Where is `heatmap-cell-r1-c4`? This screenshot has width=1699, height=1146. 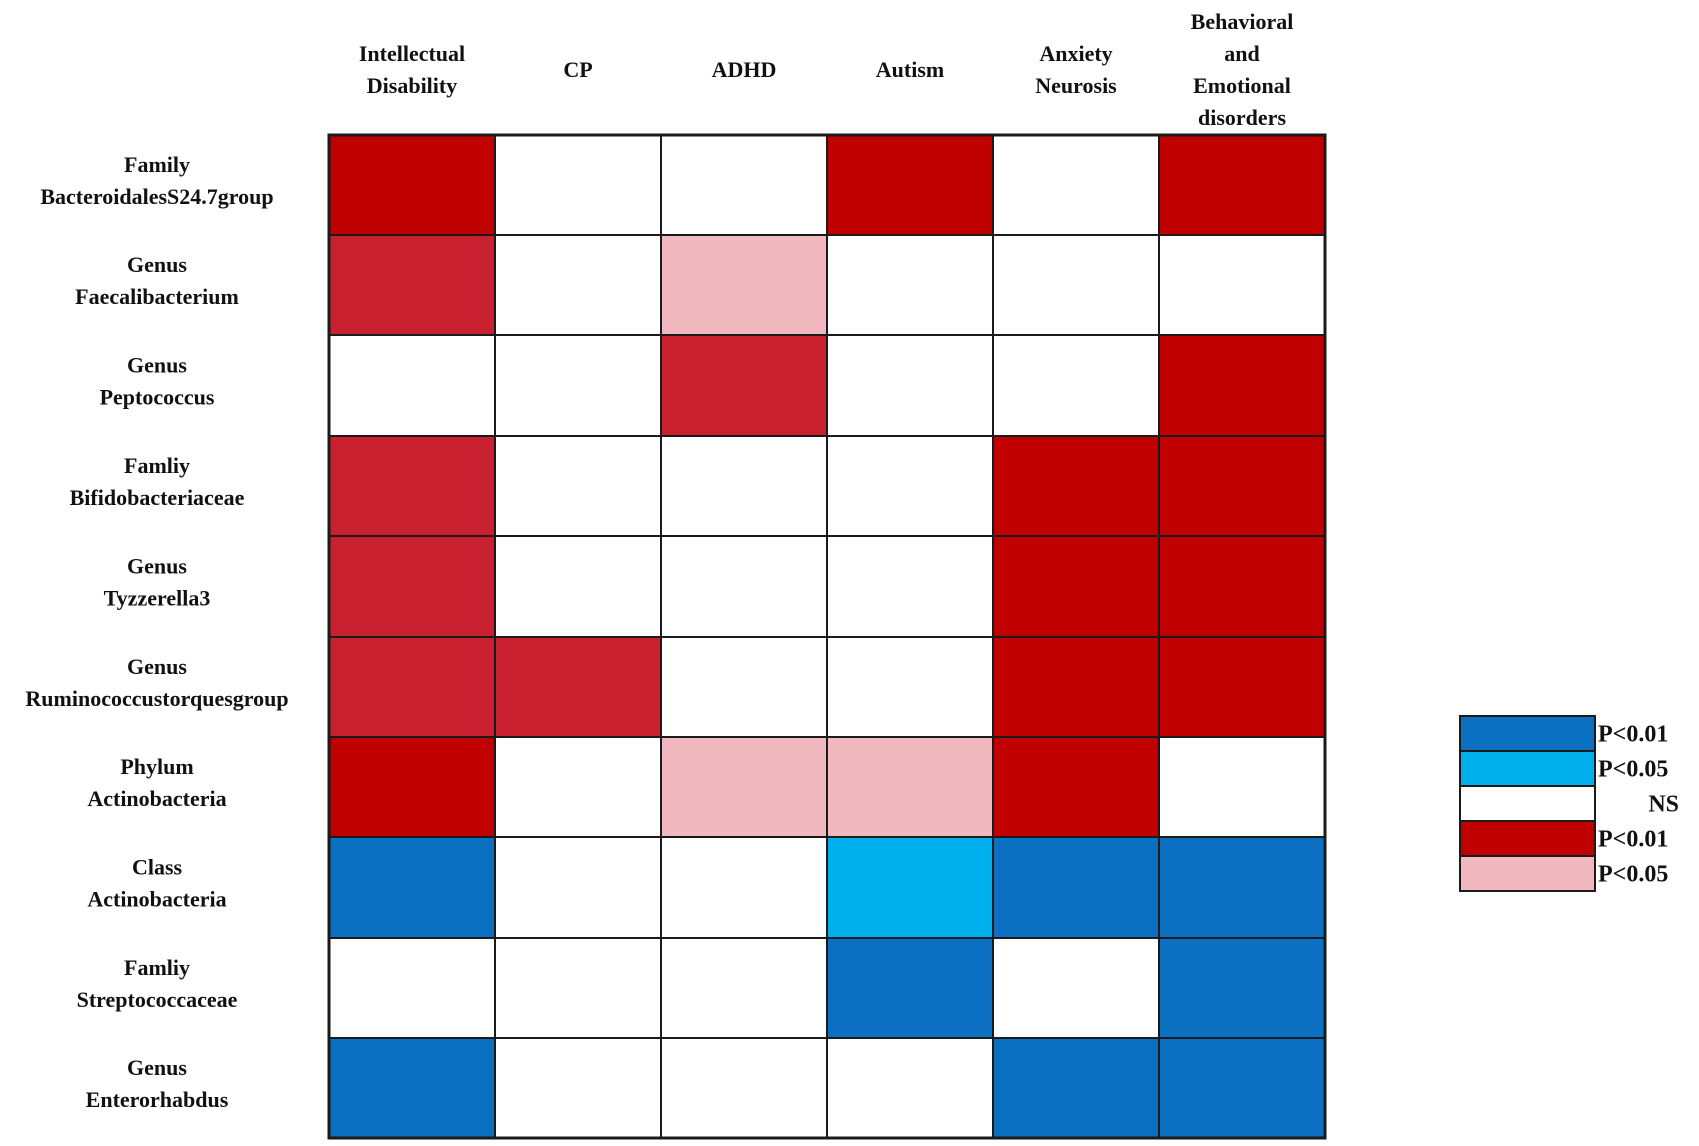
heatmap-cell-r1-c4 is located at coordinates (1076, 285).